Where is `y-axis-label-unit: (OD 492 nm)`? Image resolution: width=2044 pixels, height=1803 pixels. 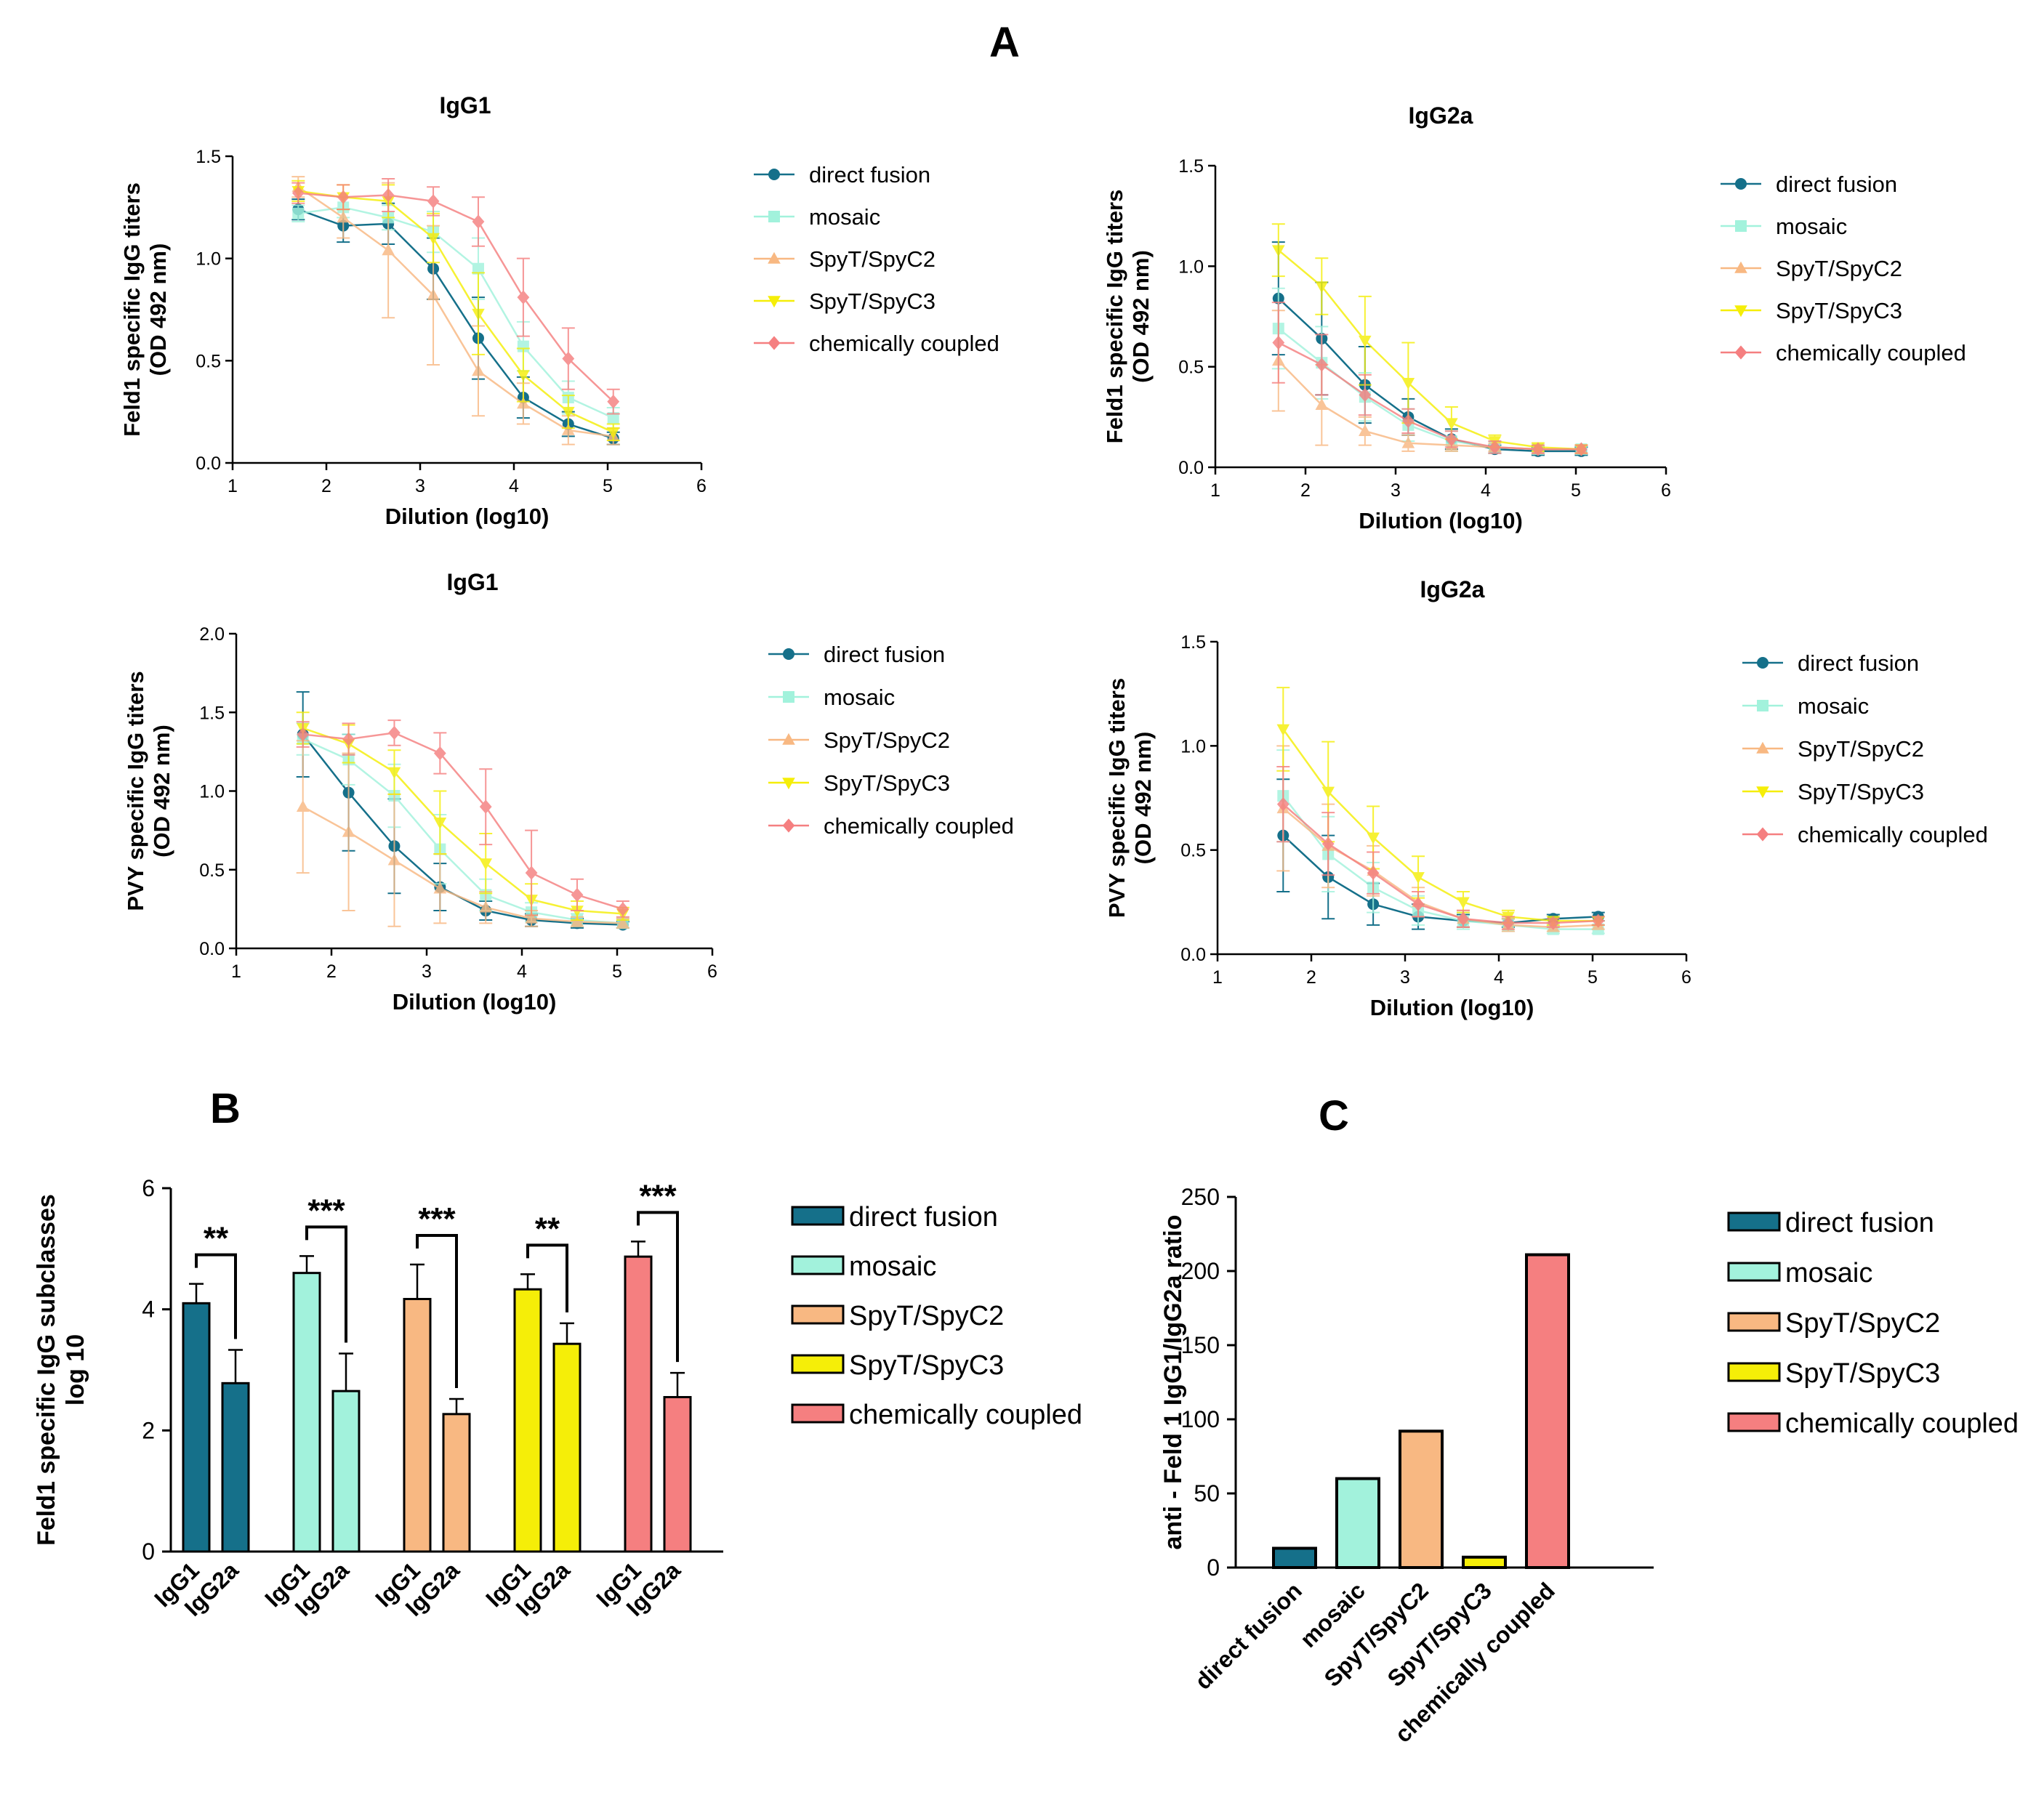 y-axis-label-unit: (OD 492 nm) is located at coordinates (158, 310).